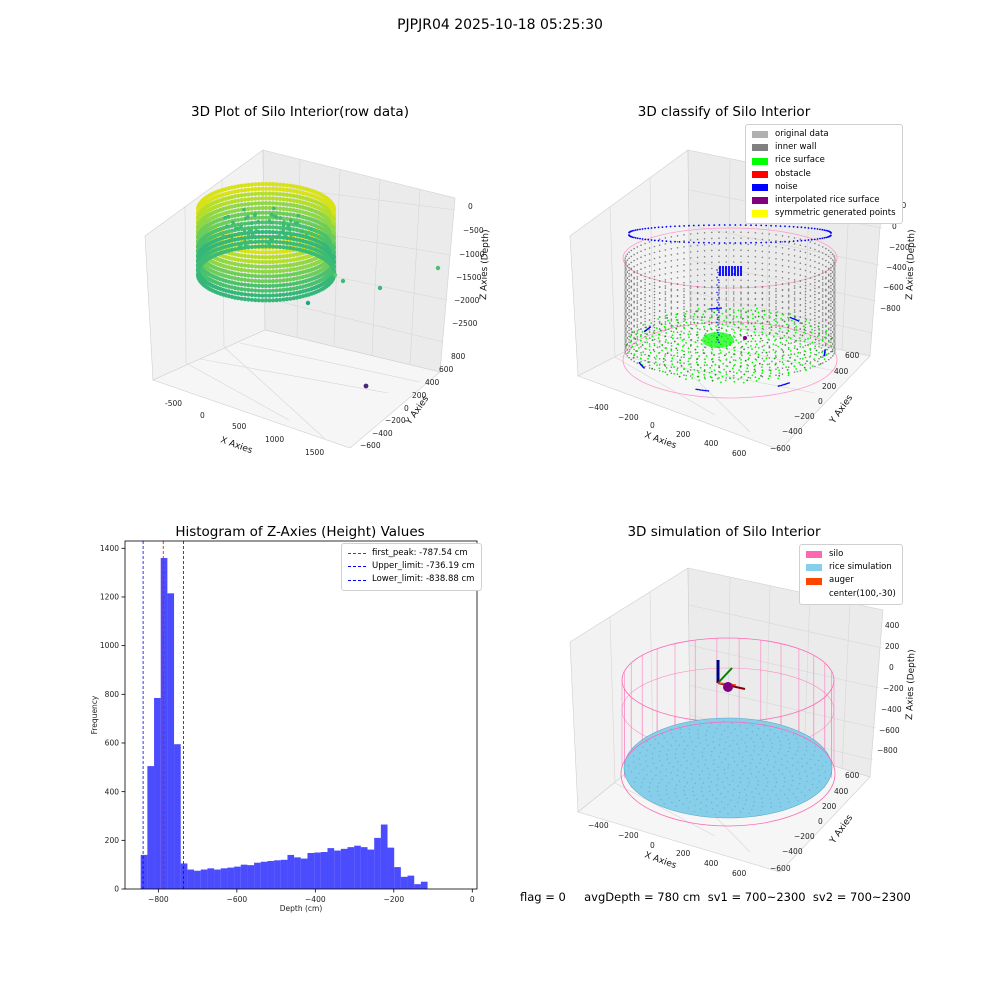 The height and width of the screenshot is (1000, 1000). Describe the element at coordinates (852, 775) in the screenshot. I see `panel4-ytick: 600` at that location.